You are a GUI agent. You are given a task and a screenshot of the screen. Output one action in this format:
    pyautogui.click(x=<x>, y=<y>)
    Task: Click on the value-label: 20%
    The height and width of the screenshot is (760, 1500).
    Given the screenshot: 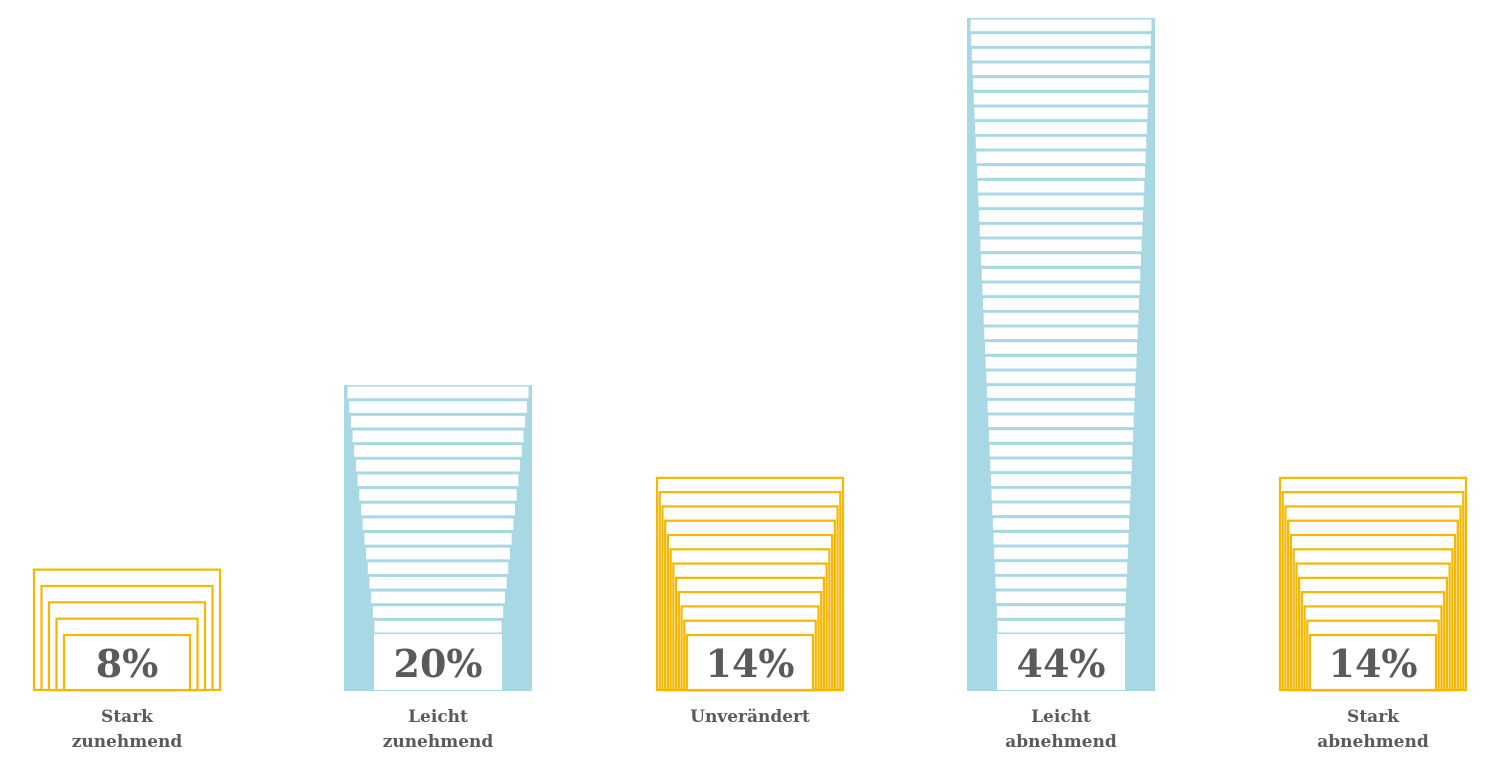 What is the action you would take?
    pyautogui.click(x=438, y=663)
    